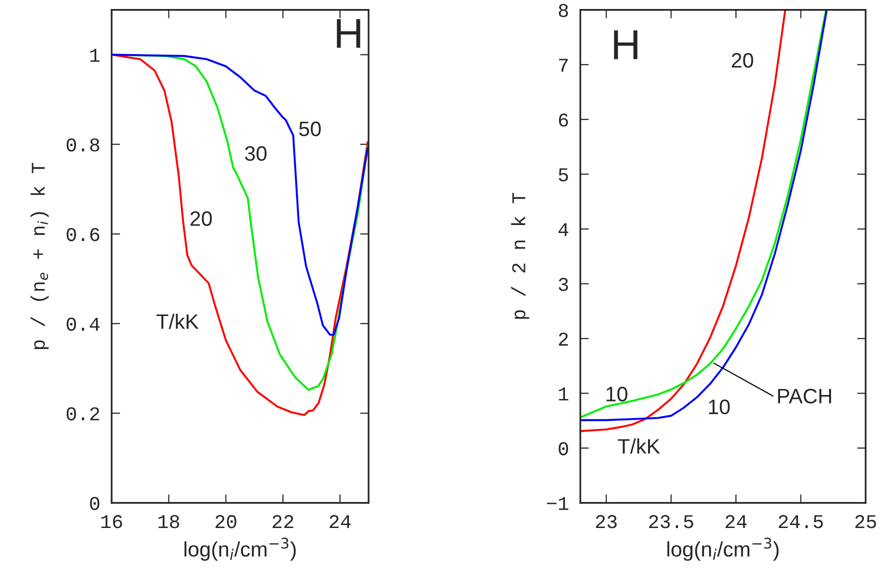  Describe the element at coordinates (39, 256) in the screenshot. I see `y-axis-title: p / (n$_{e}$ + n$_{i}$) k T` at that location.